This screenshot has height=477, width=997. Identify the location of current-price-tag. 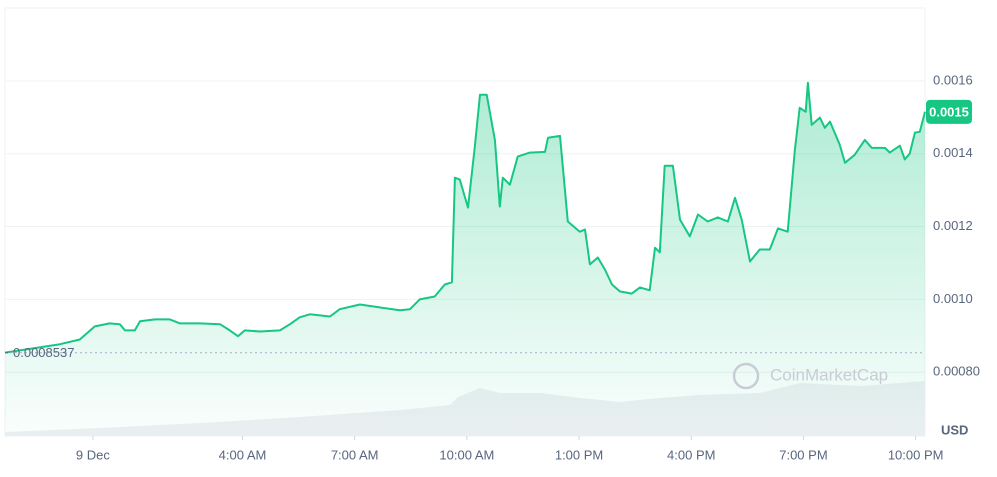
(949, 111).